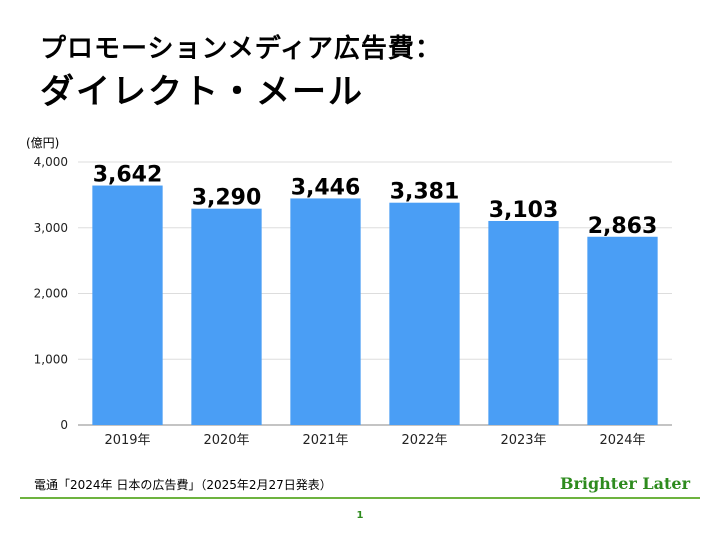 Image resolution: width=720 pixels, height=540 pixels. Describe the element at coordinates (51, 228) in the screenshot. I see `y-tick-label: 3,000` at that location.